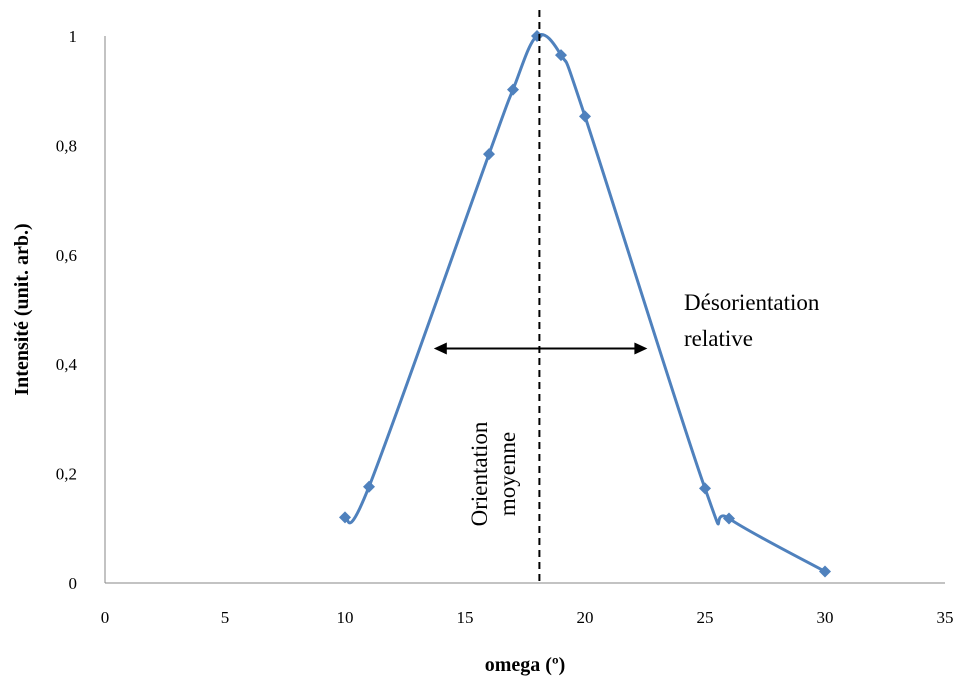  What do you see at coordinates (527, 617) in the screenshot?
I see `x-tick-labels: 0 5 10 15 20 25 30 35` at bounding box center [527, 617].